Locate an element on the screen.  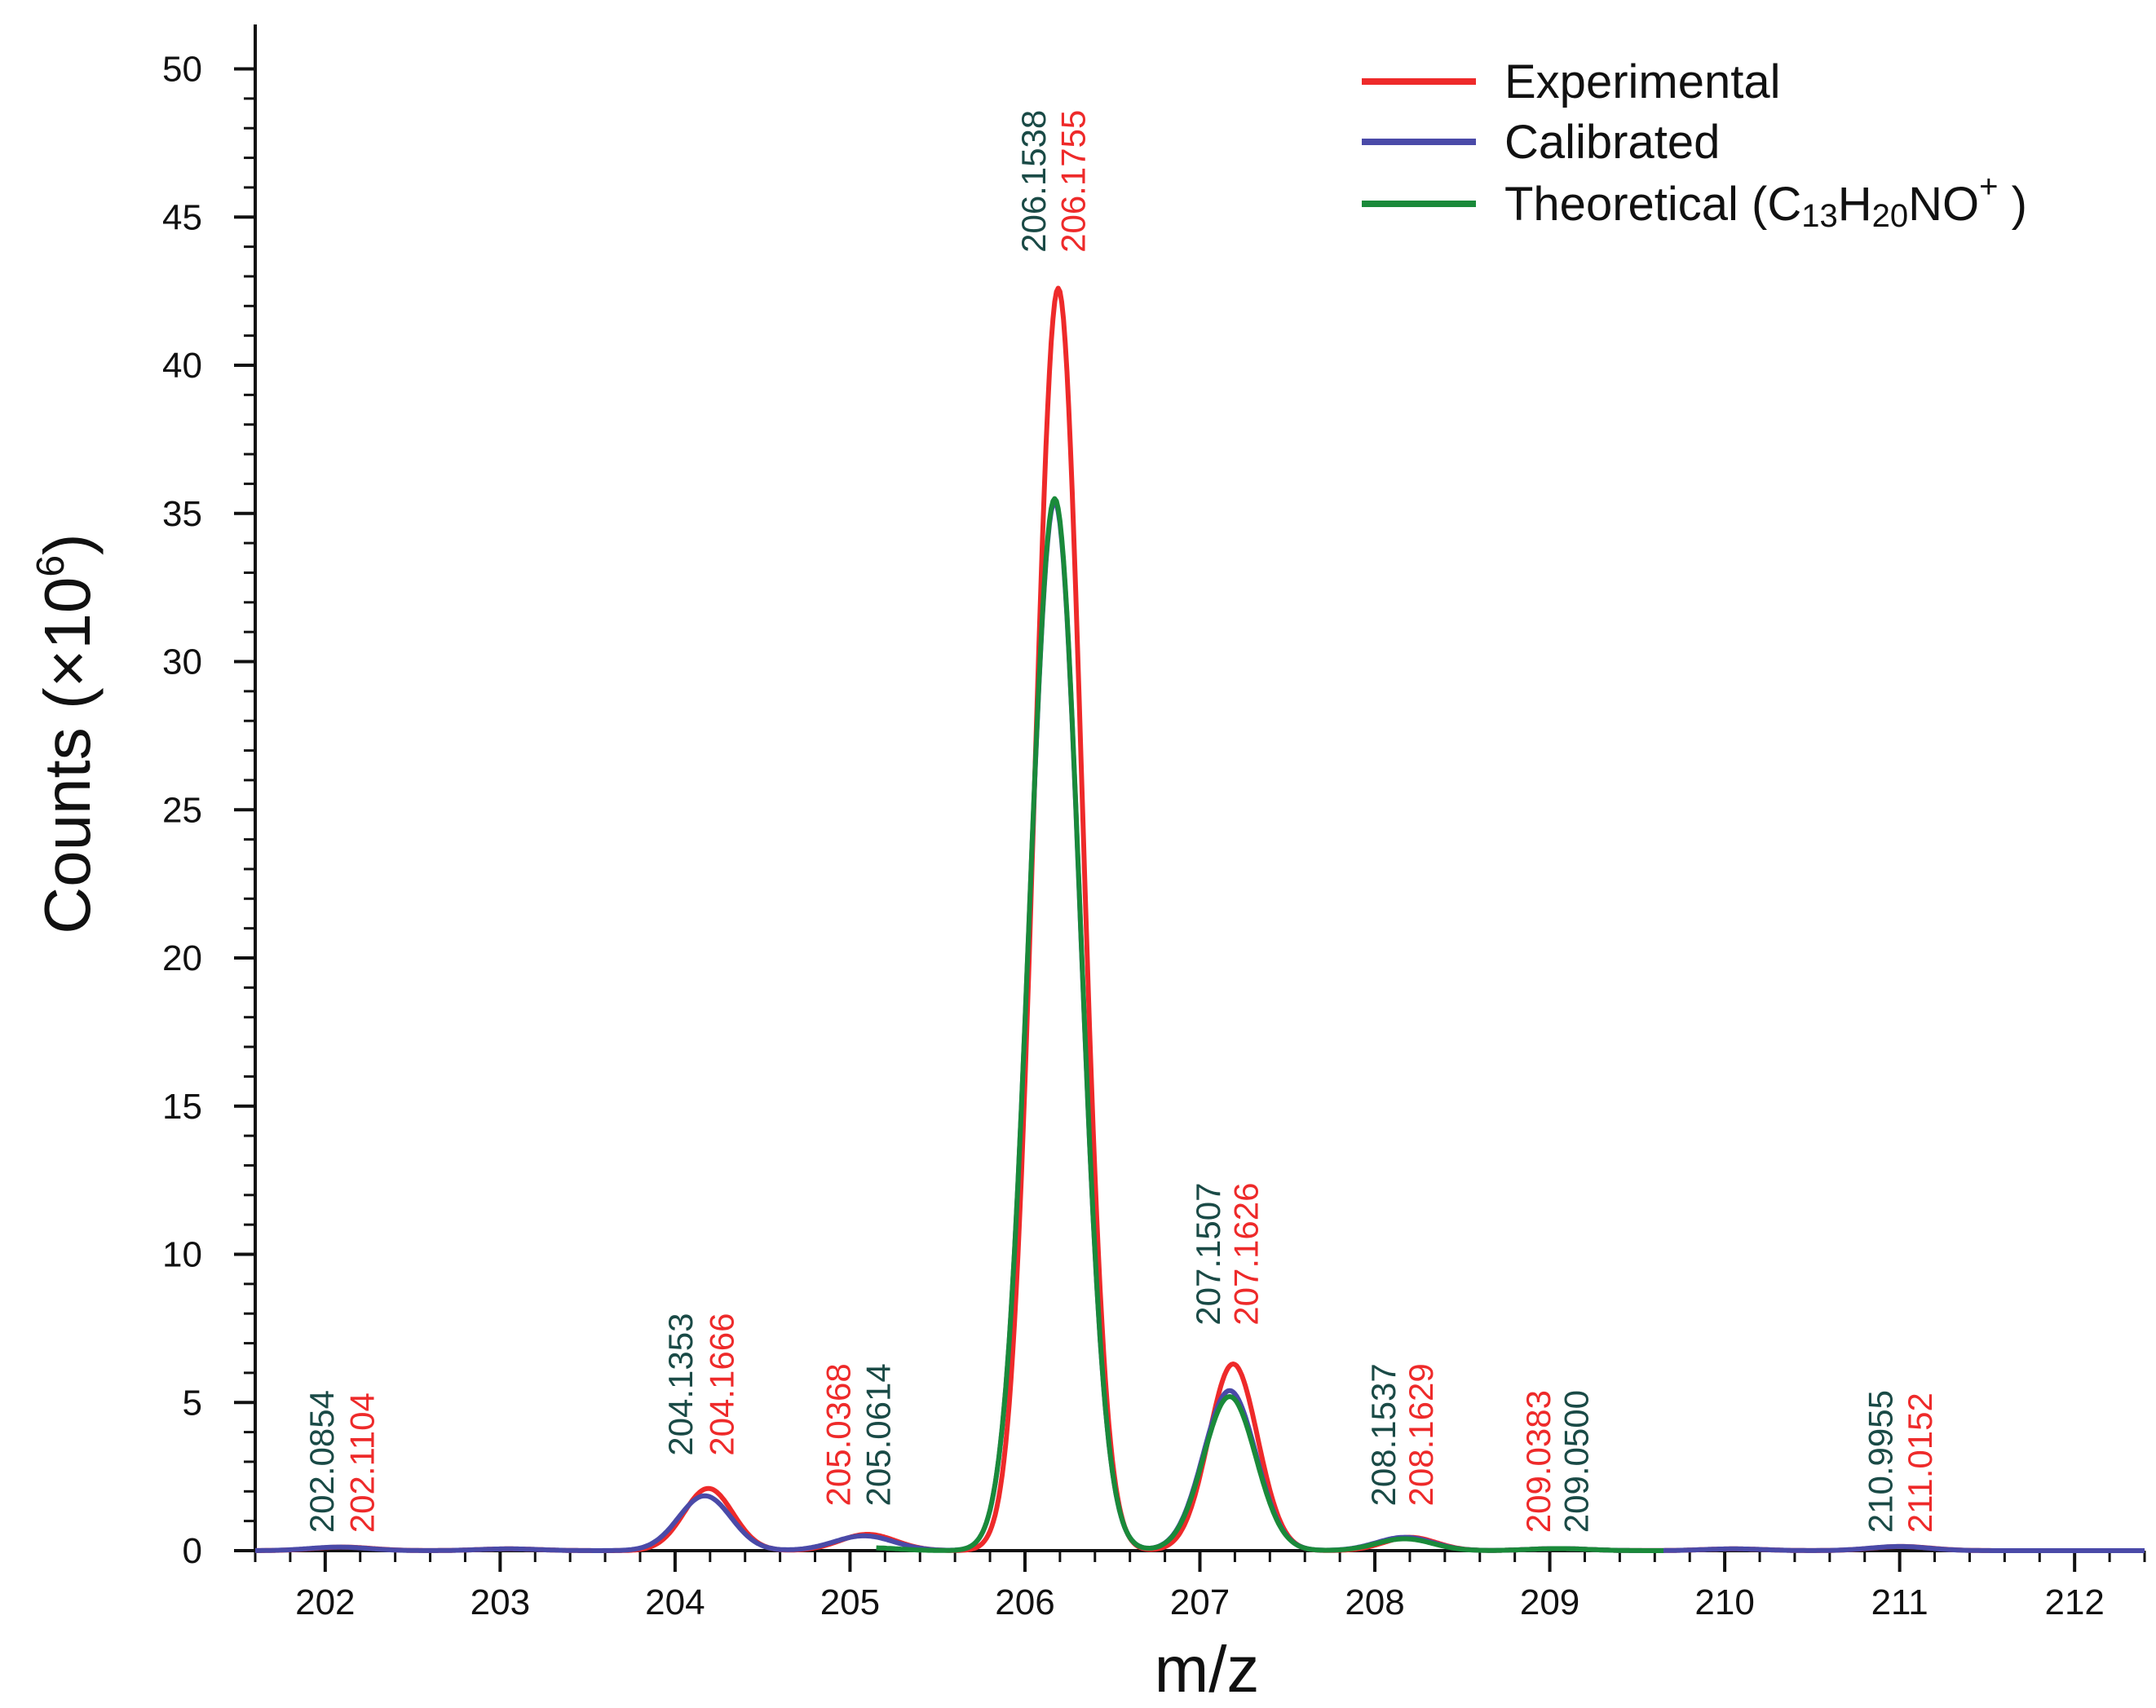
y-tick-label: 40 is located at coordinates (182, 366).